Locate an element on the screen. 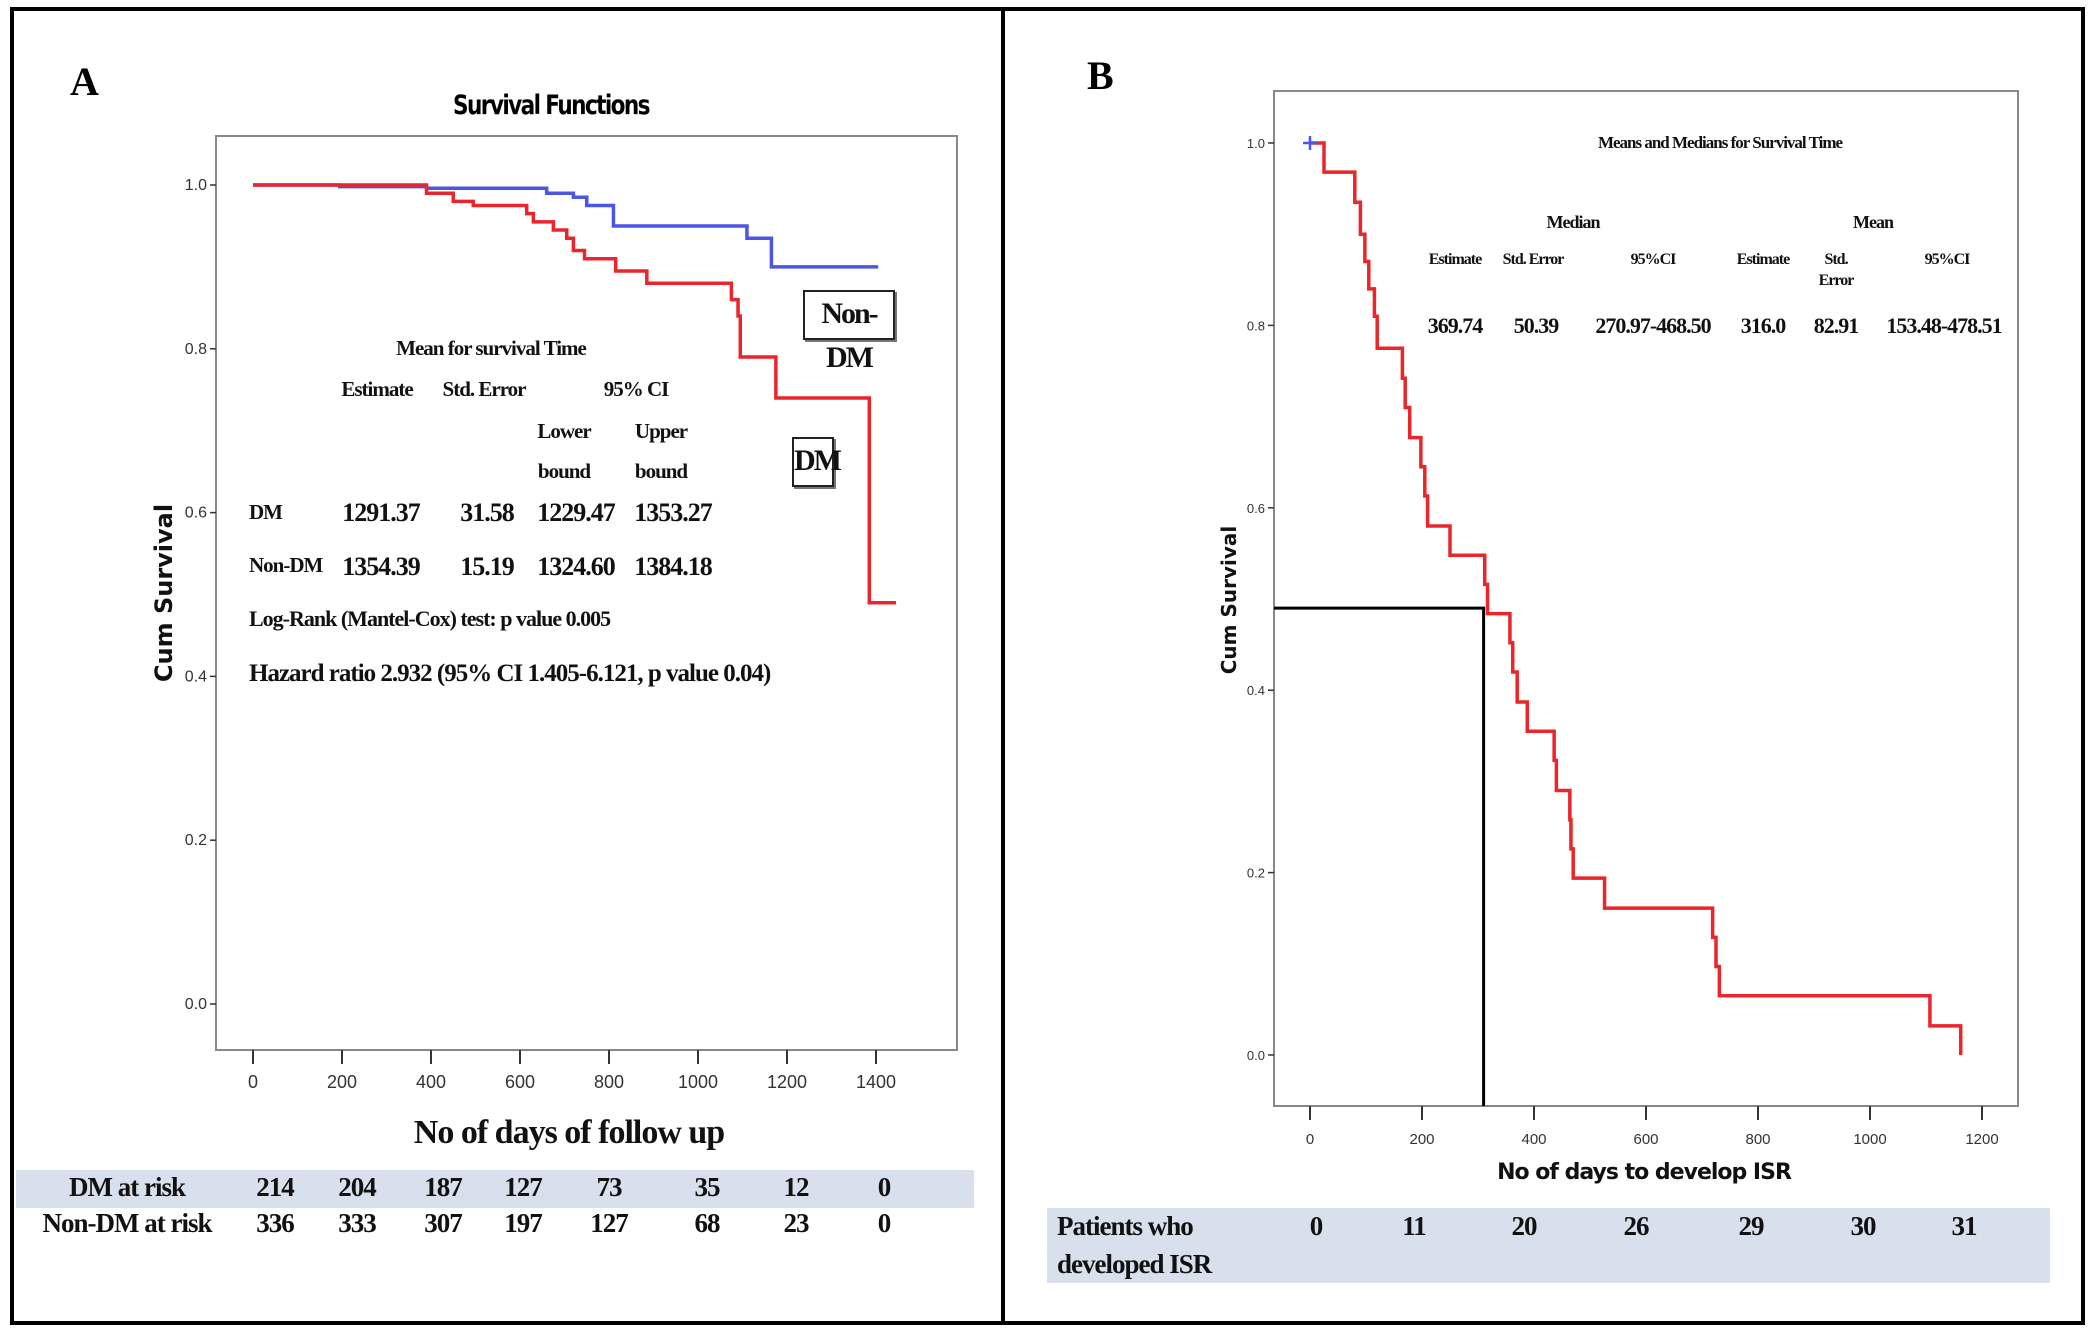 This screenshot has width=2091, height=1330. chart-b-x-axis-title: No of days to develop ISR is located at coordinates (1644, 1172).